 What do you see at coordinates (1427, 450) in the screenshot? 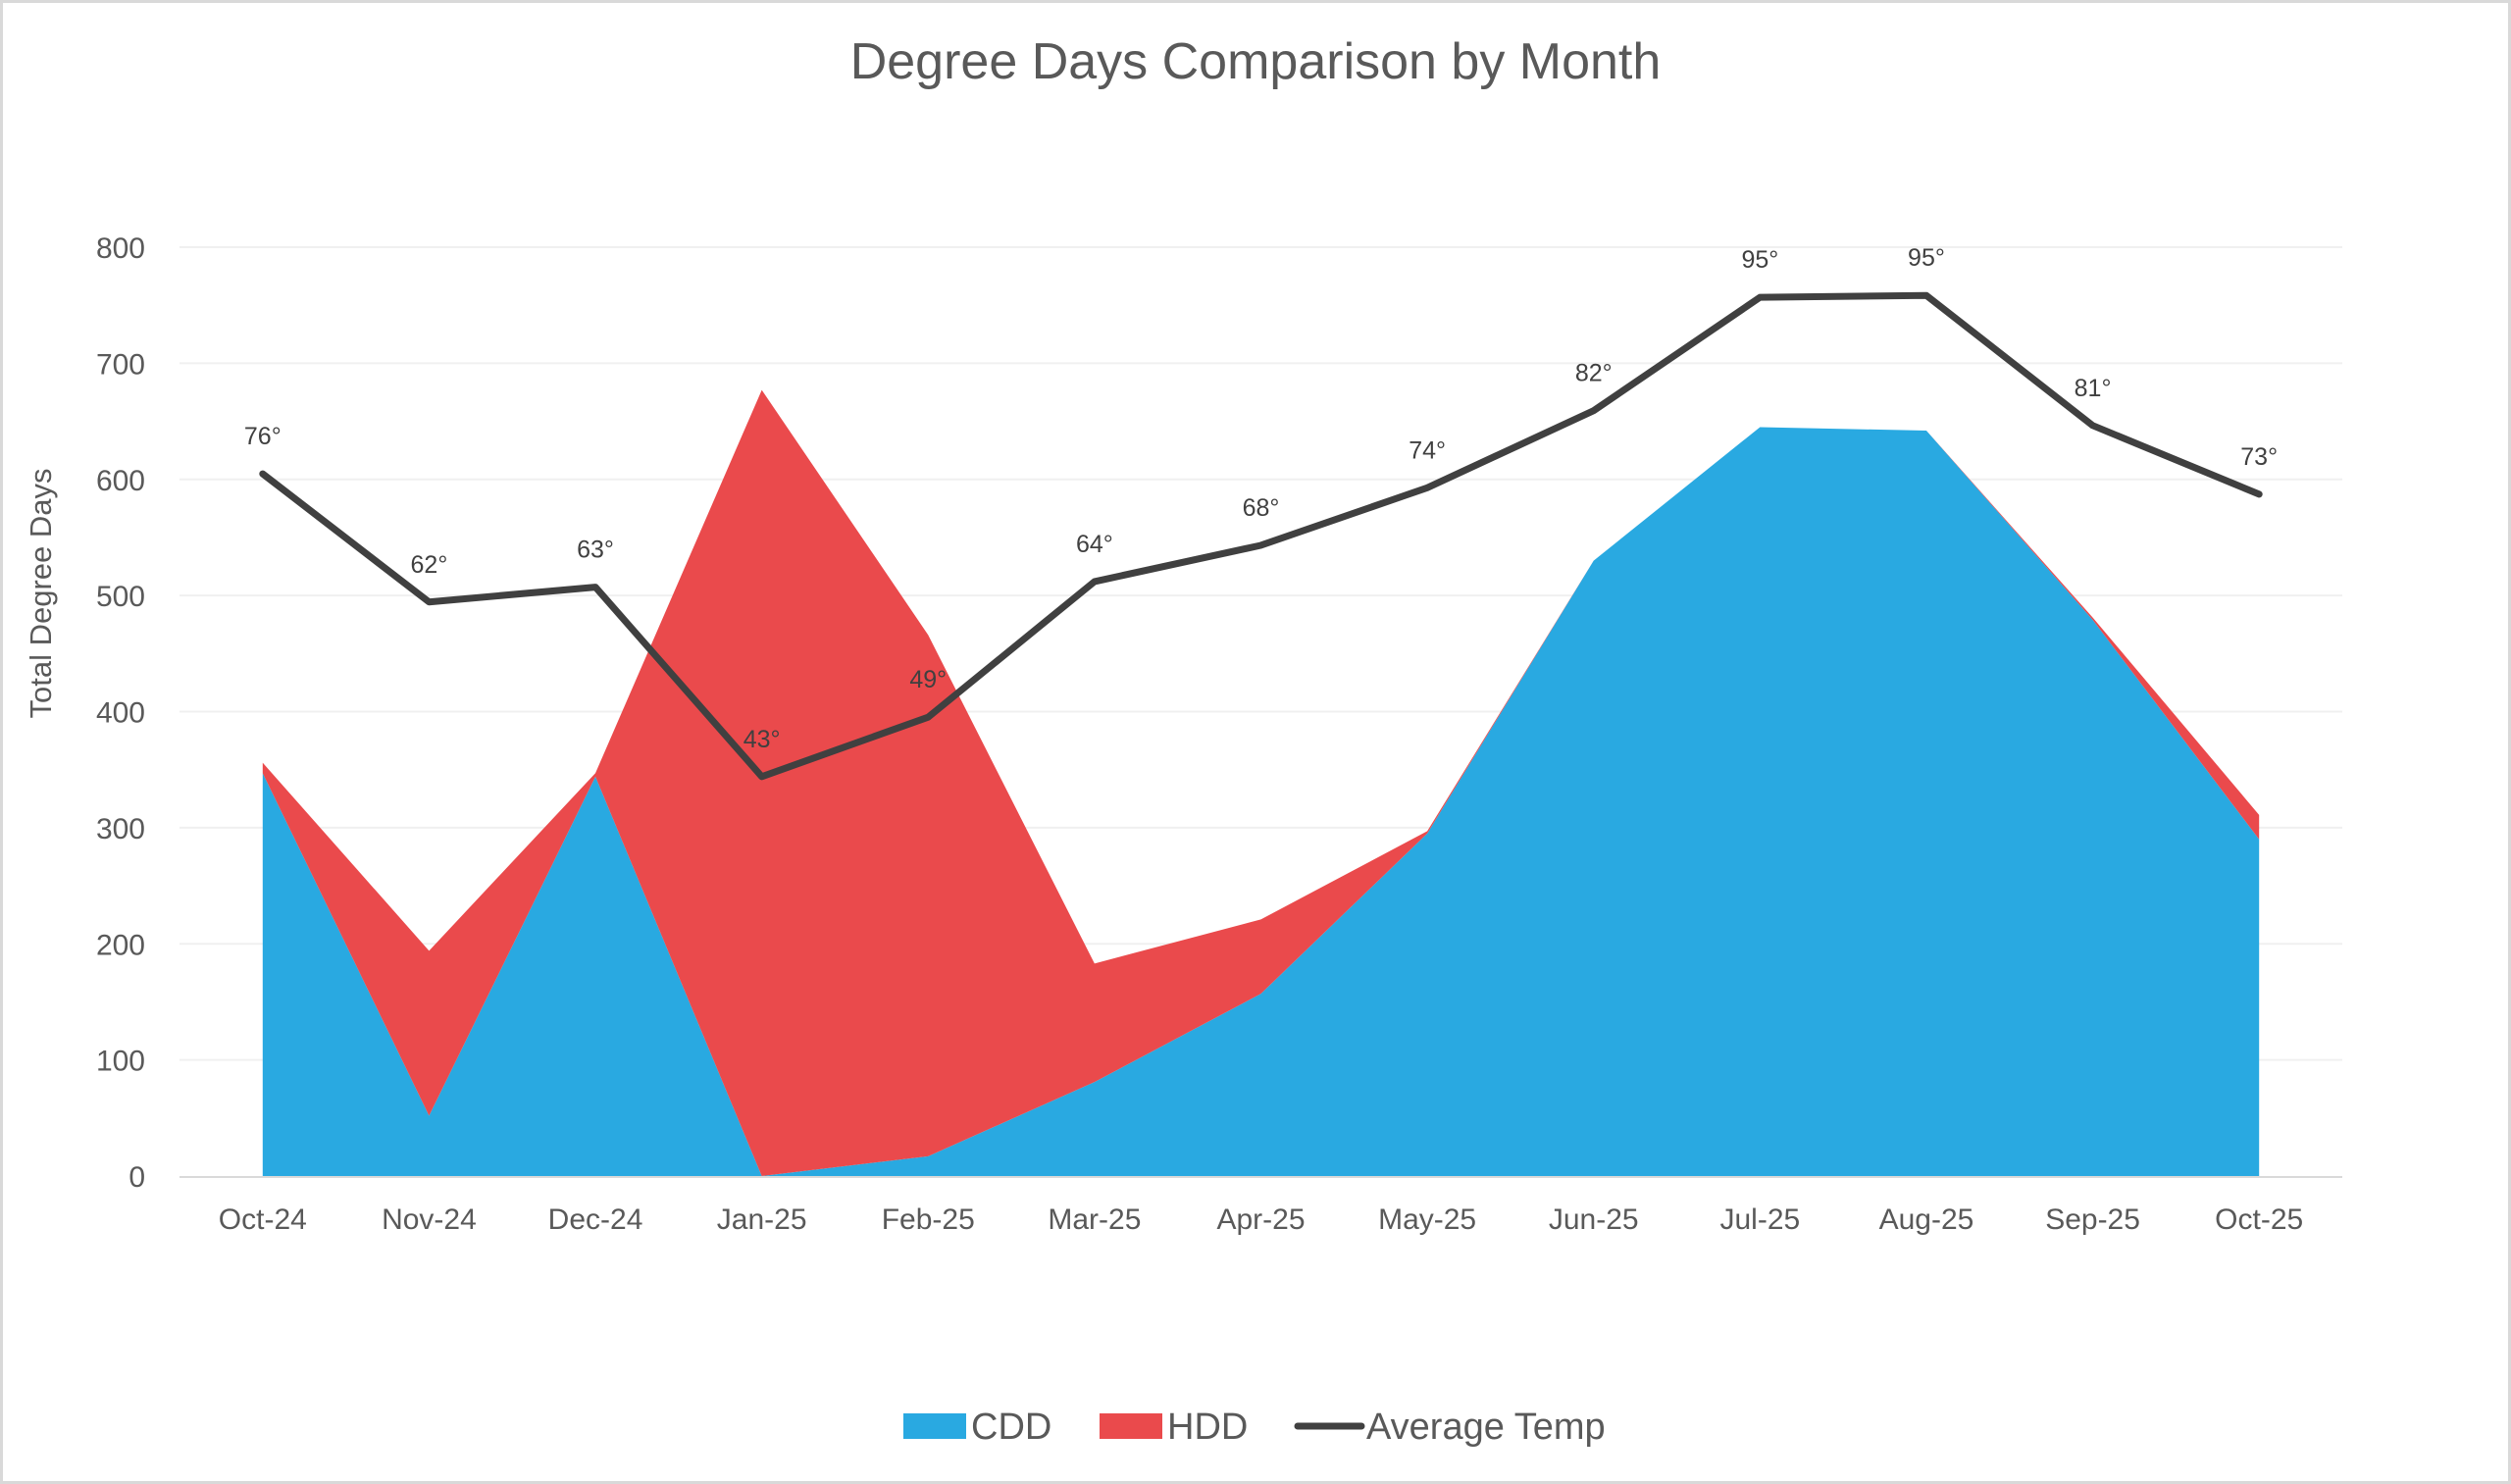
I see `data-label-average-temp: 74°` at bounding box center [1427, 450].